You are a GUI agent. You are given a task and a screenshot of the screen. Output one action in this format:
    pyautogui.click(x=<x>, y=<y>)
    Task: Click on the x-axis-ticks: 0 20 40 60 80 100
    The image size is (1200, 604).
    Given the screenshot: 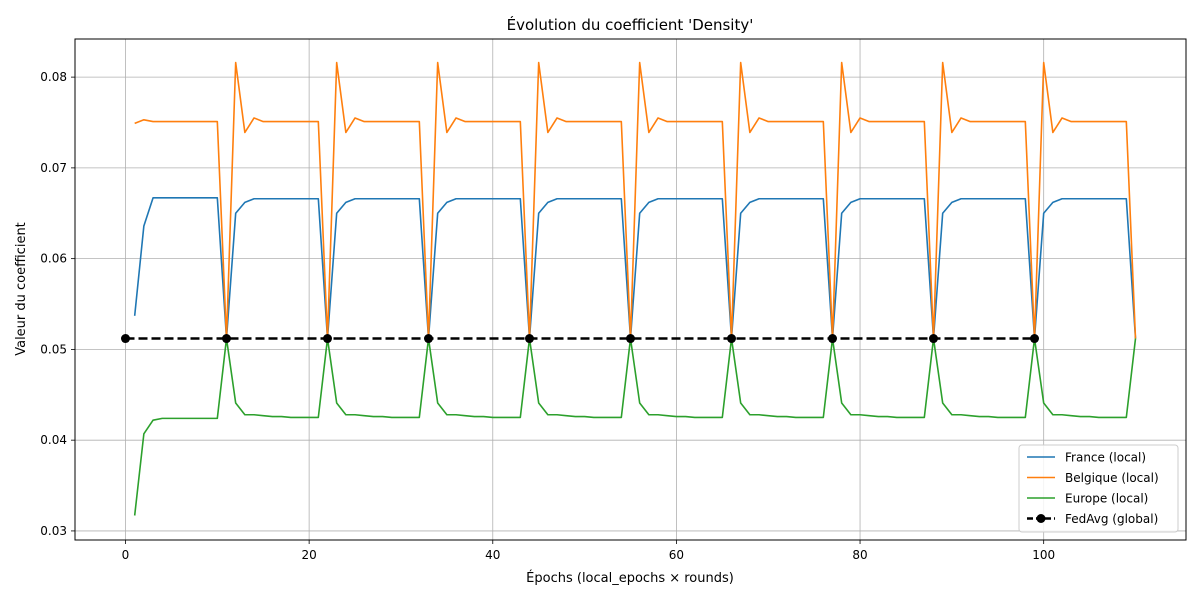 What is the action you would take?
    pyautogui.click(x=588, y=551)
    